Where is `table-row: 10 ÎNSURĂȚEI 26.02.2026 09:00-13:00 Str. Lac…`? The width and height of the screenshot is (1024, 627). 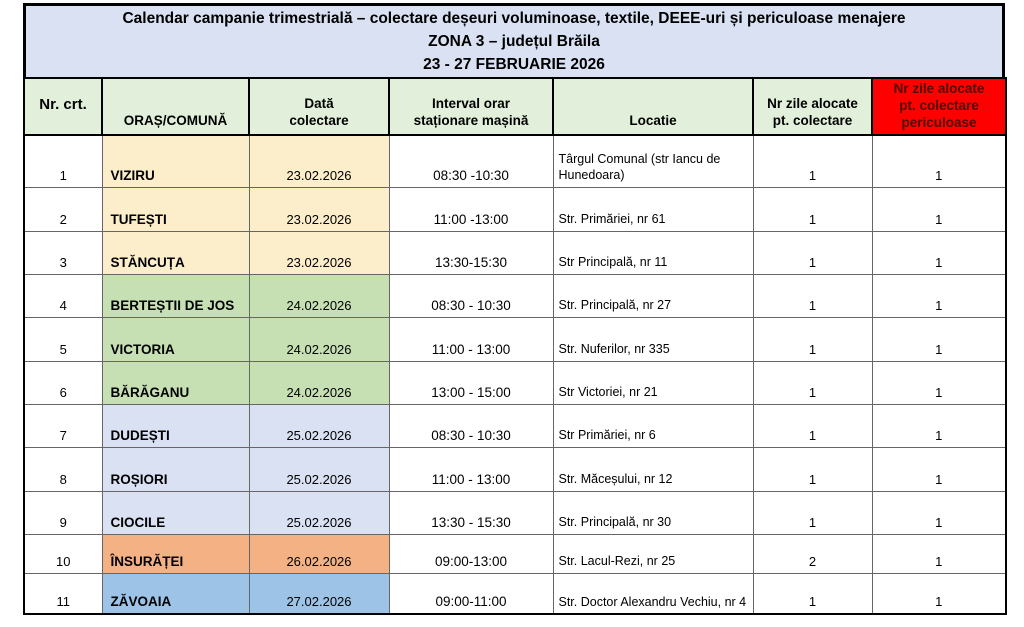
table-row: 10 ÎNSURĂȚEI 26.02.2026 09:00-13:00 Str. Lac… is located at coordinates (515, 553).